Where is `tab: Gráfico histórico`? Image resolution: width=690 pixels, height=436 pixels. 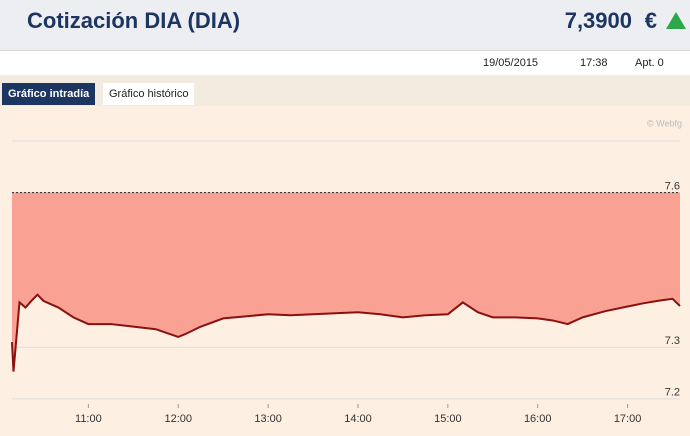
tab: Gráfico histórico is located at coordinates (149, 94).